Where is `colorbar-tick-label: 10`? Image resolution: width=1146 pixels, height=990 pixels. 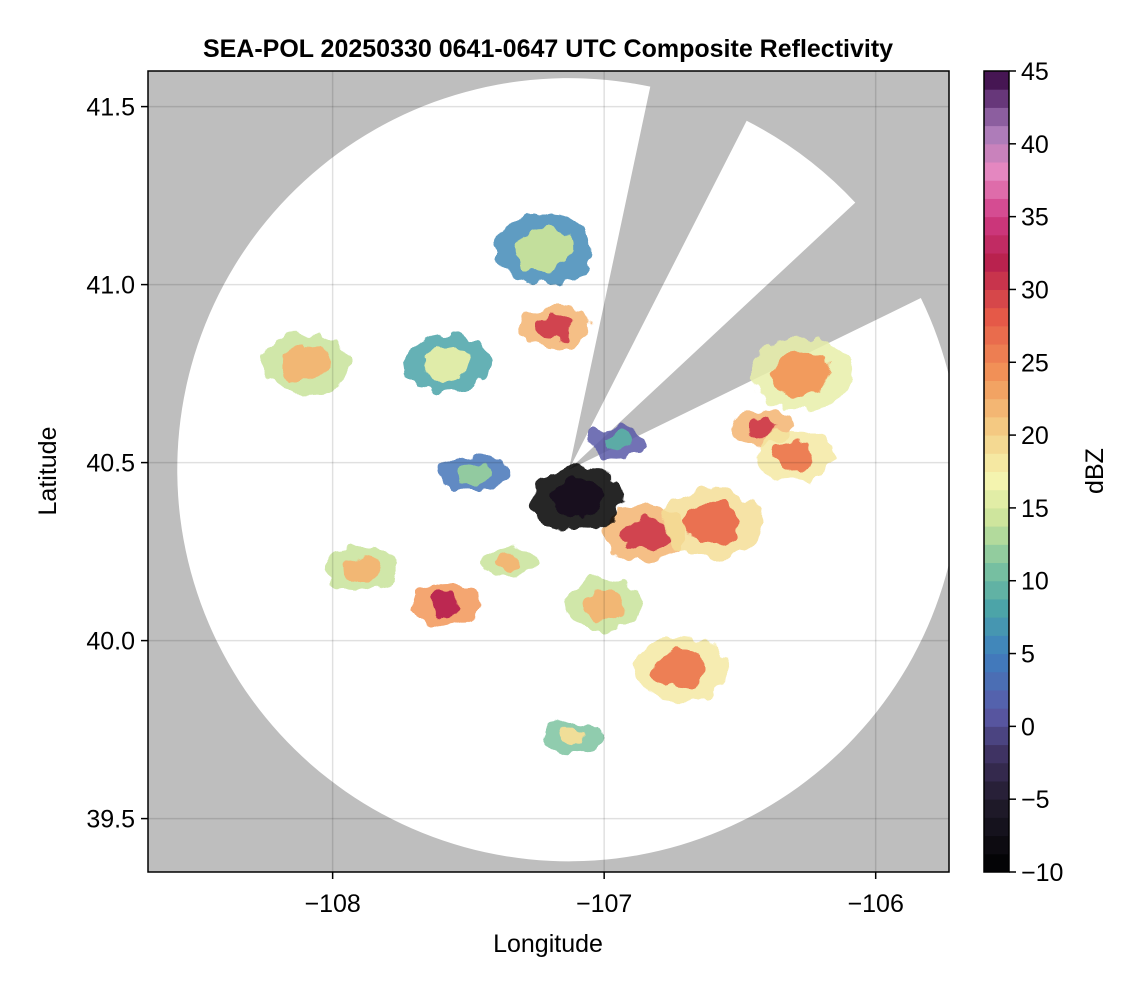 colorbar-tick-label: 10 is located at coordinates (1035, 582).